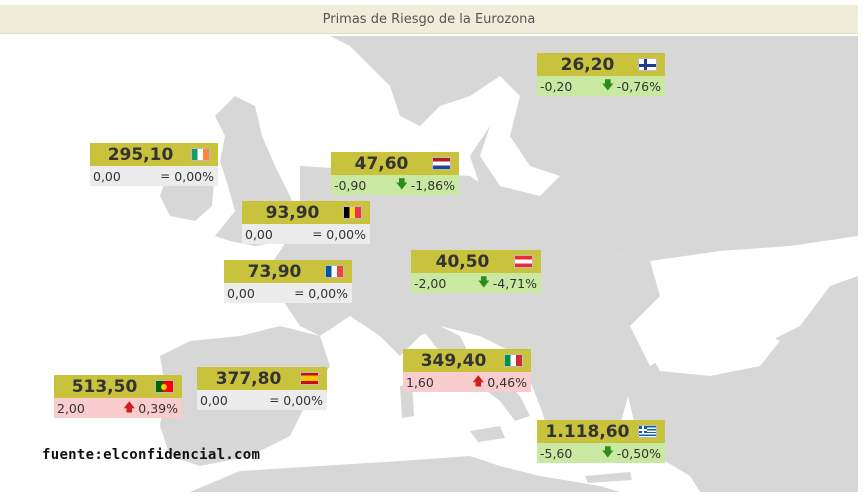  What do you see at coordinates (523, 261) in the screenshot?
I see `austria-flag-icon` at bounding box center [523, 261].